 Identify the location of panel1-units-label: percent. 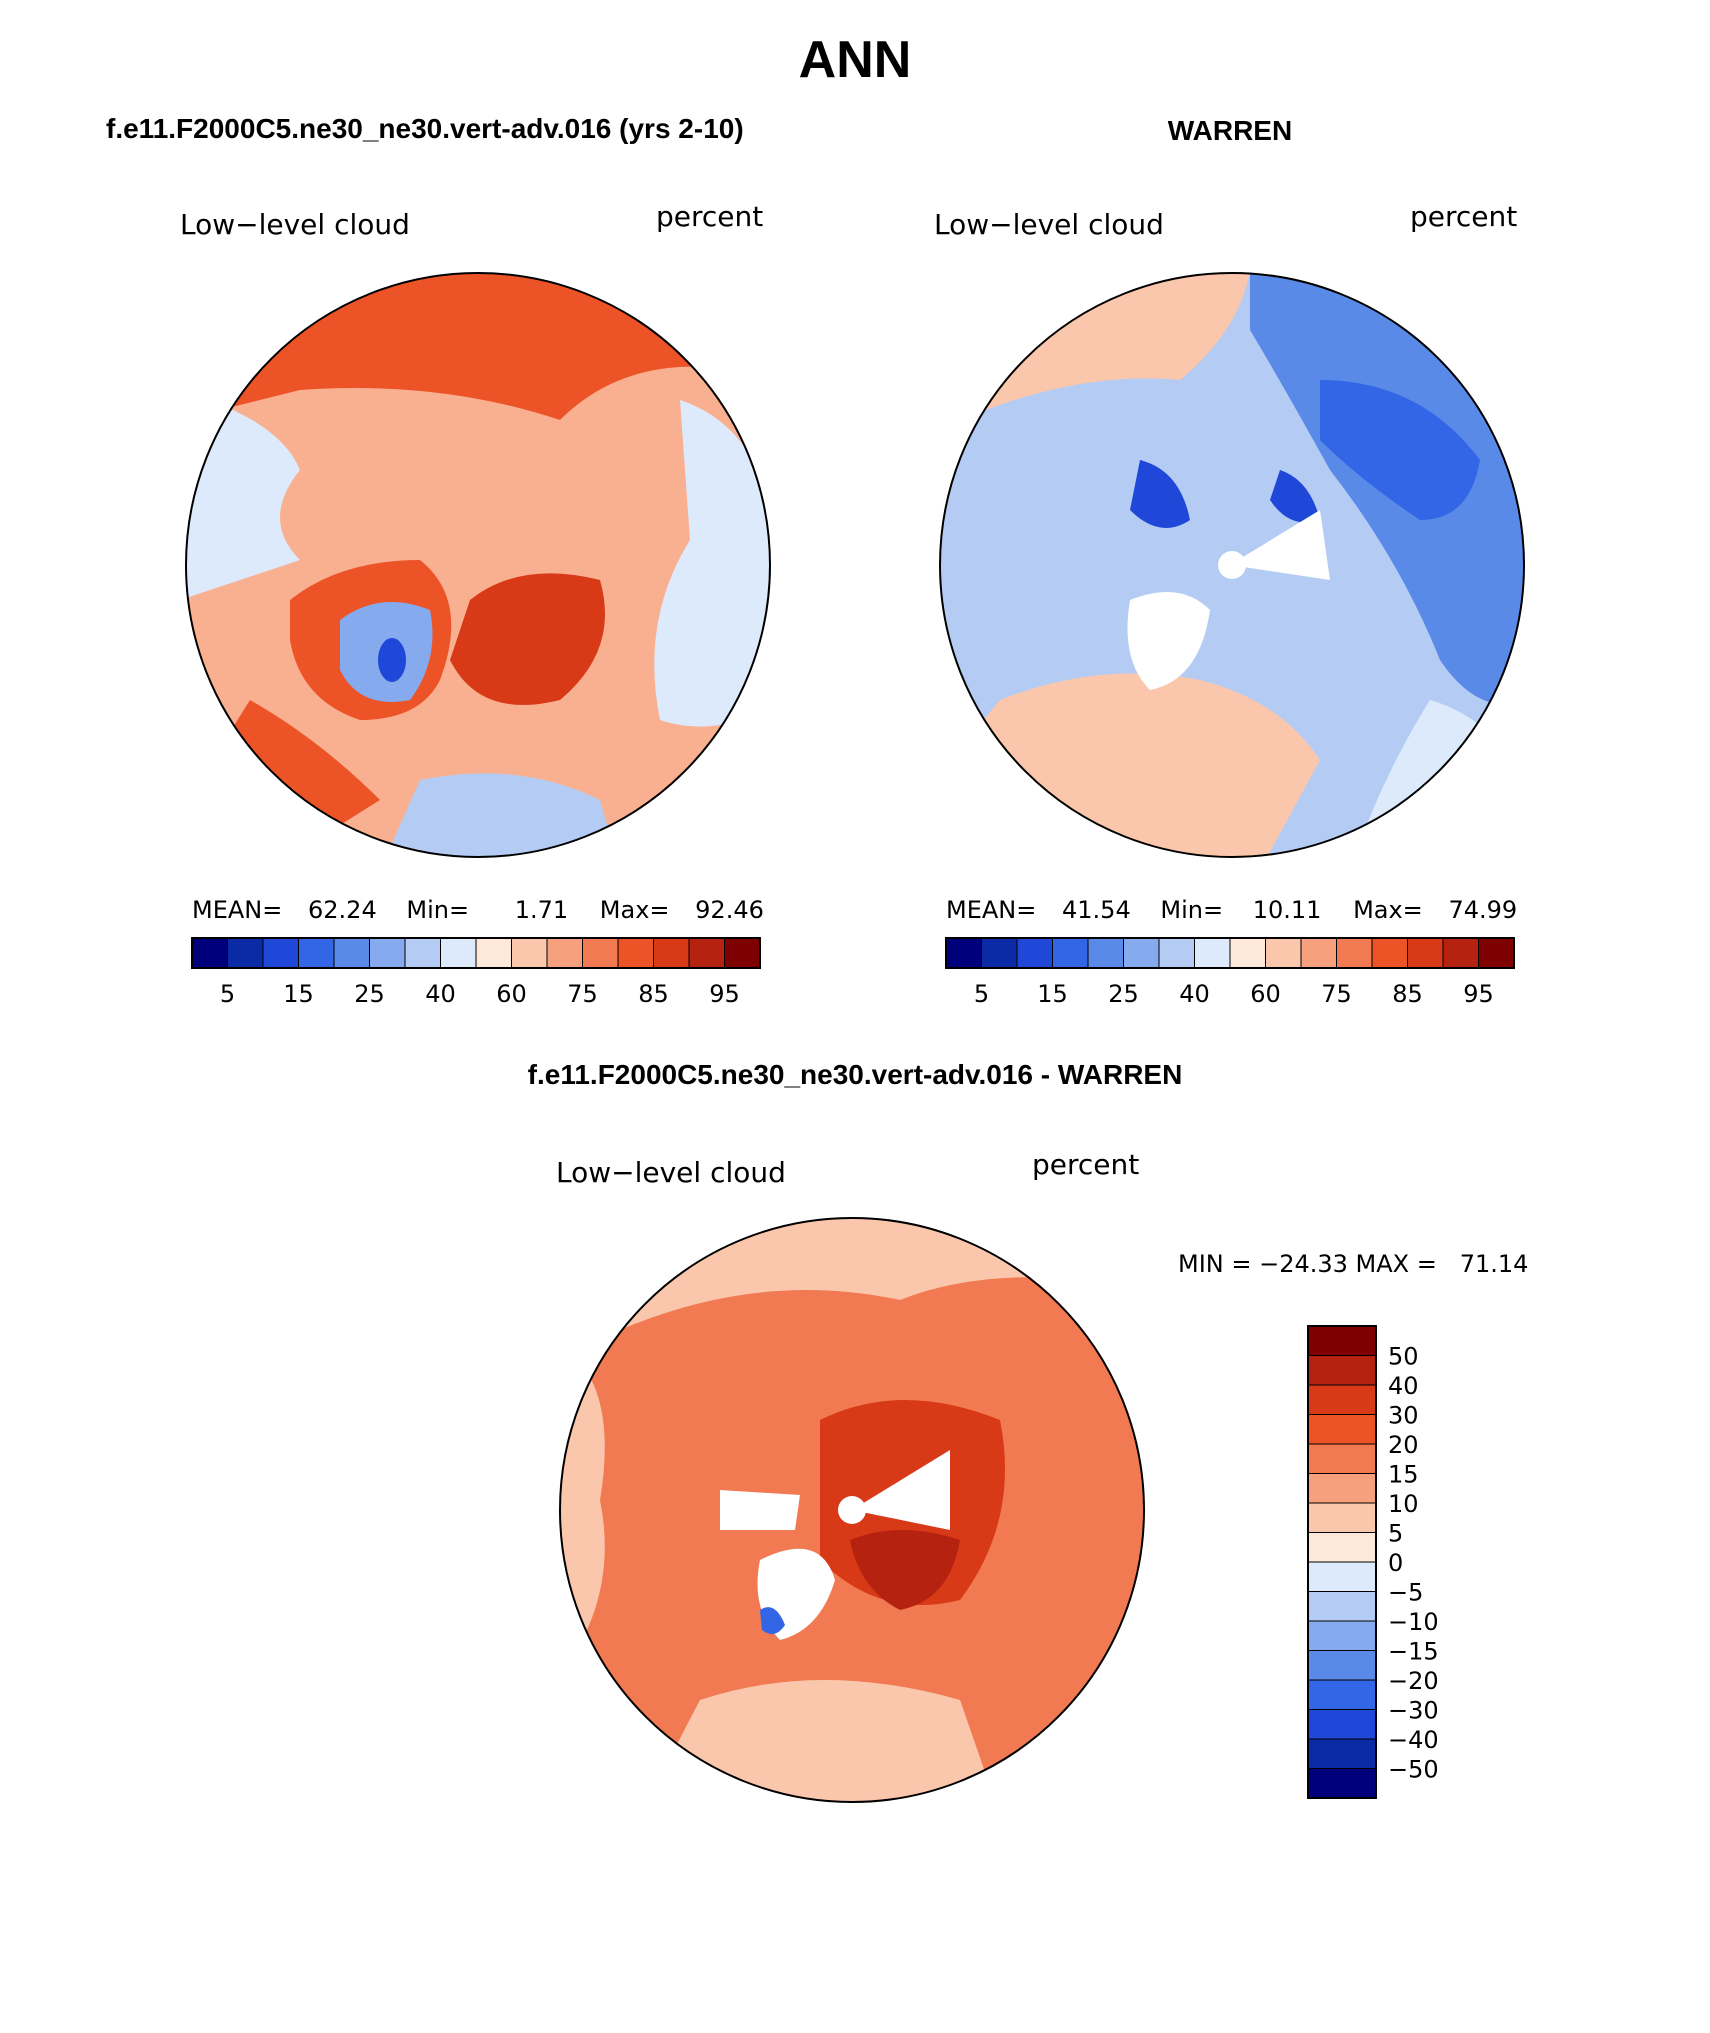
(710, 216).